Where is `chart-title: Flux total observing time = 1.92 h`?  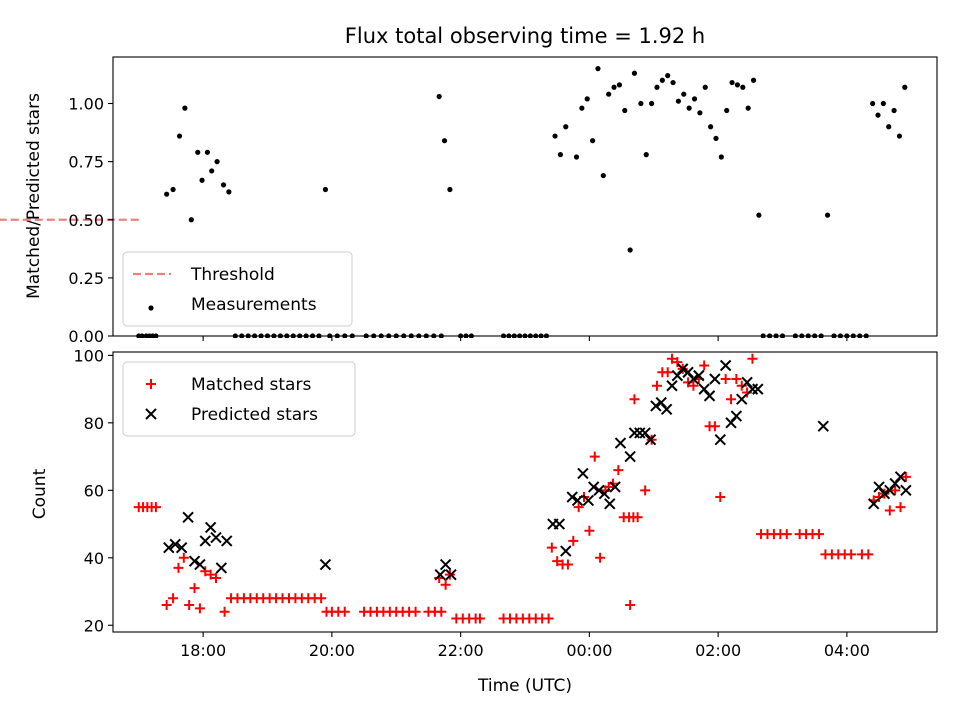 chart-title: Flux total observing time = 1.92 h is located at coordinates (525, 36).